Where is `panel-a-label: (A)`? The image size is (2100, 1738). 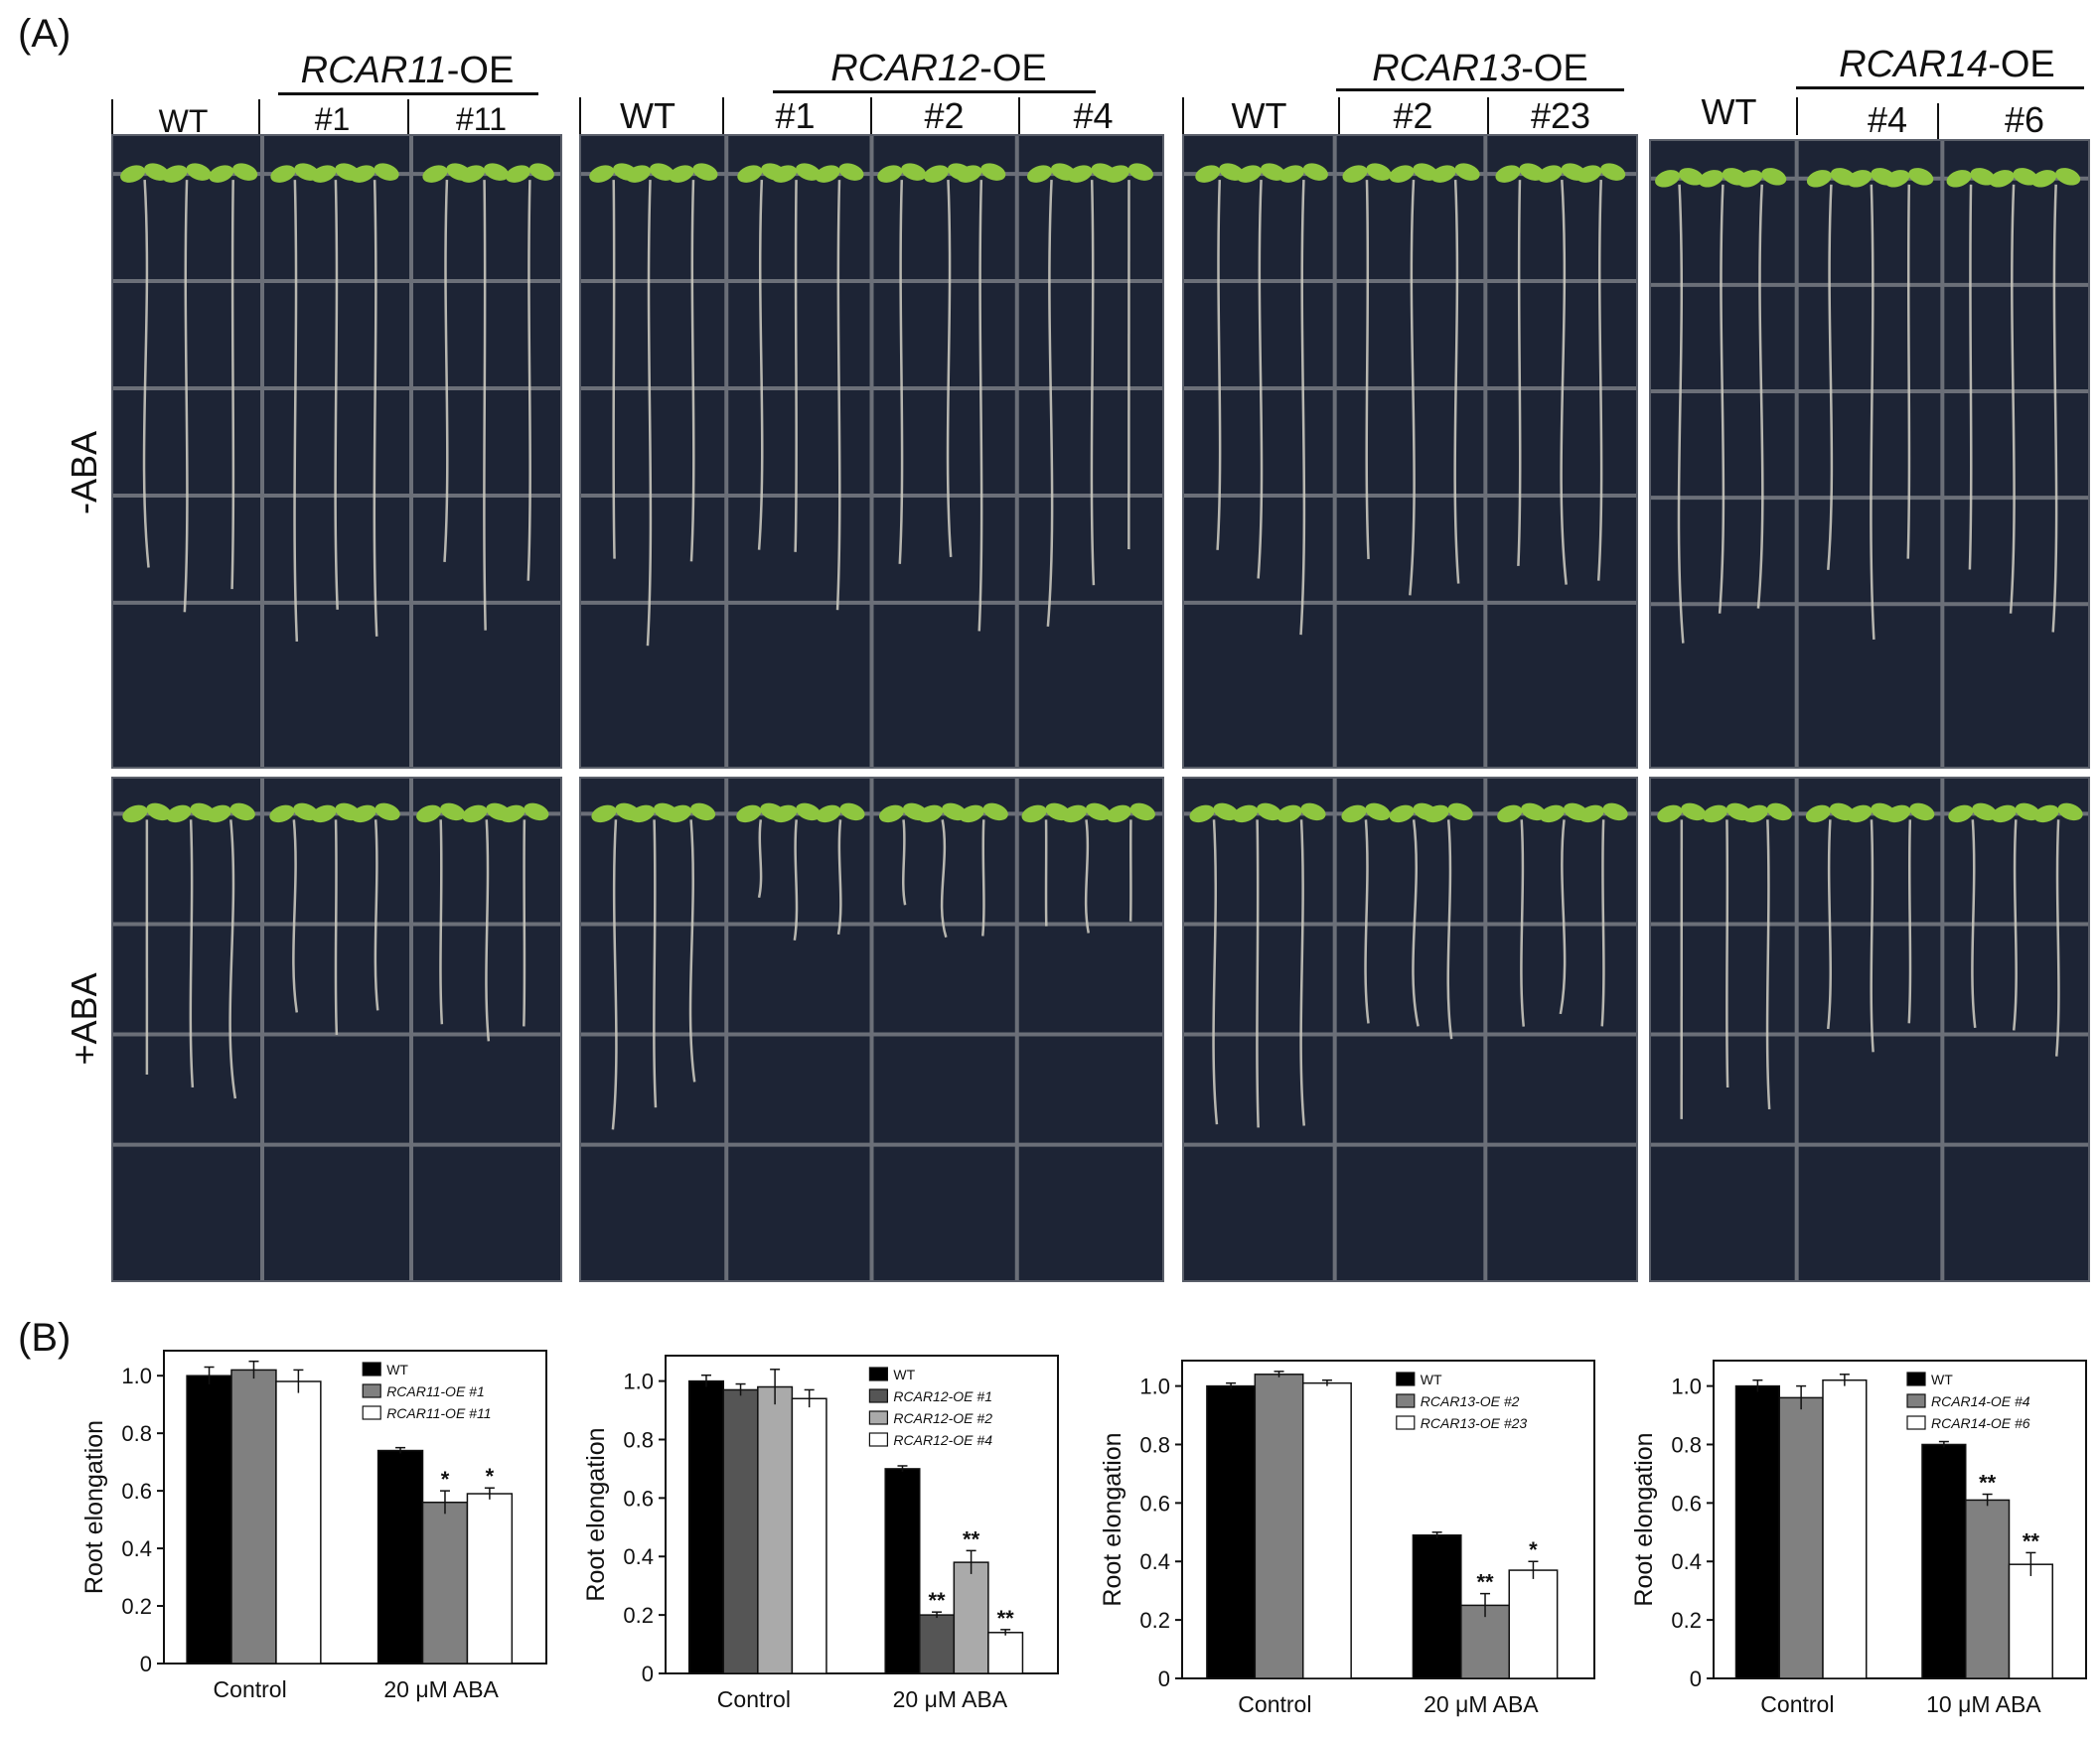
panel-a-label: (A) is located at coordinates (44, 34).